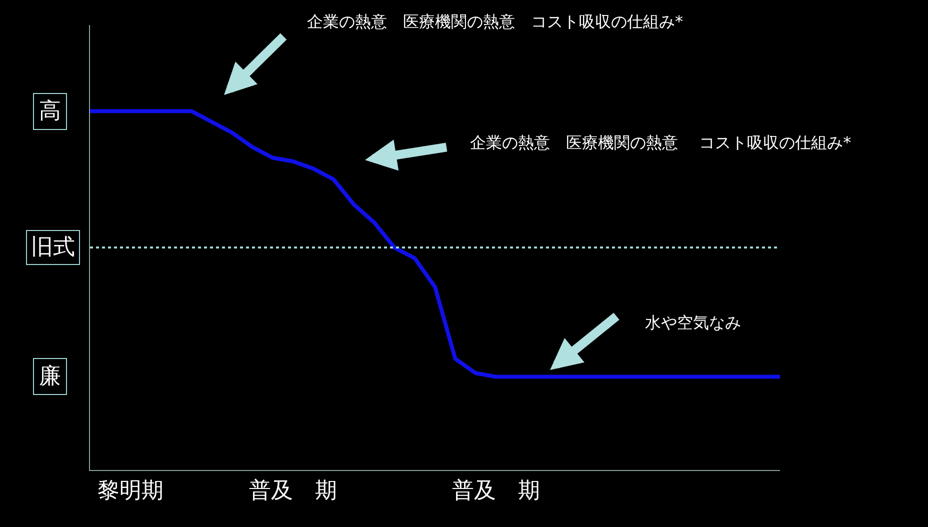 This screenshot has width=928, height=527. Describe the element at coordinates (131, 491) in the screenshot. I see `x-tick-label: 黎明期` at that location.